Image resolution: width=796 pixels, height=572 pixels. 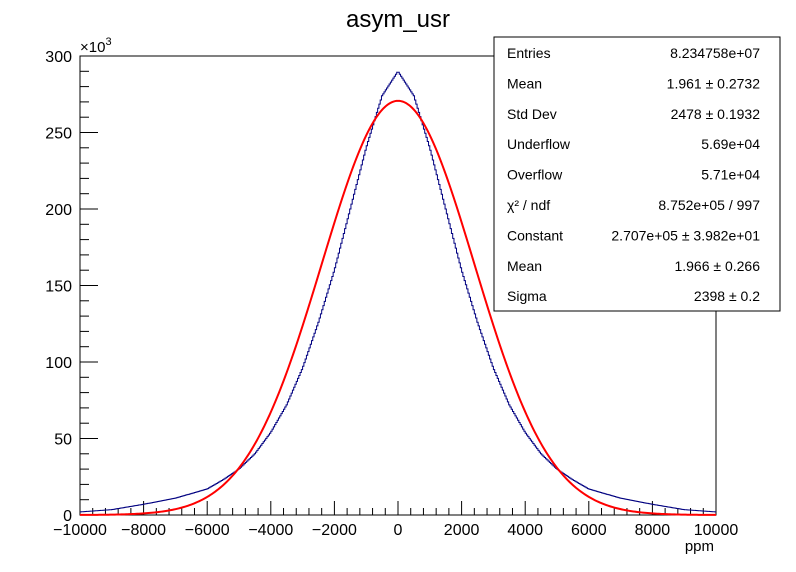 I want to click on stats-value: 8.752e+05 / 997, so click(x=709, y=205).